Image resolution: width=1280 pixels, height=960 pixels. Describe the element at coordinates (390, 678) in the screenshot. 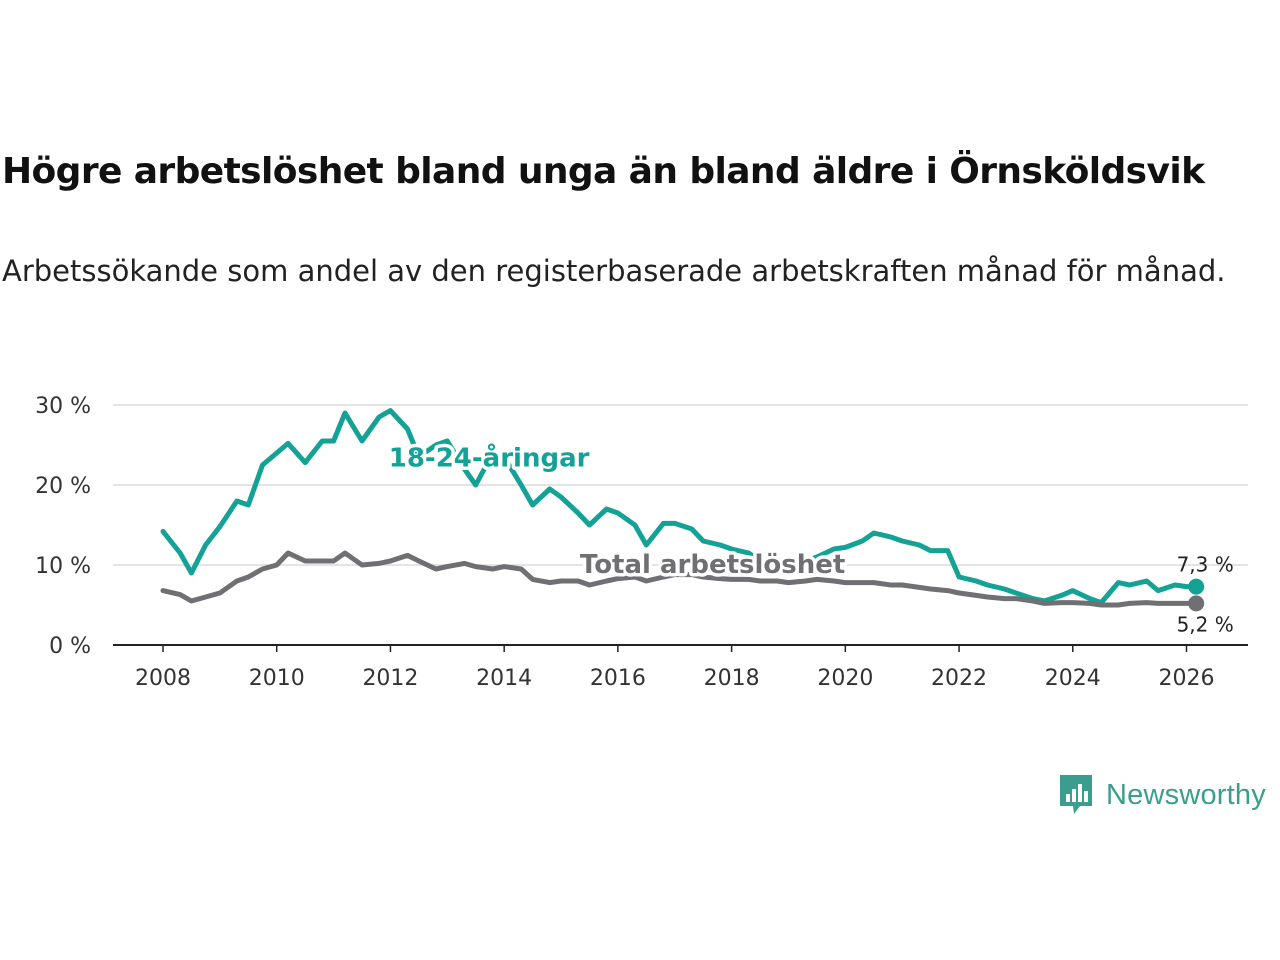

I see `x-tick-label: 2012` at that location.